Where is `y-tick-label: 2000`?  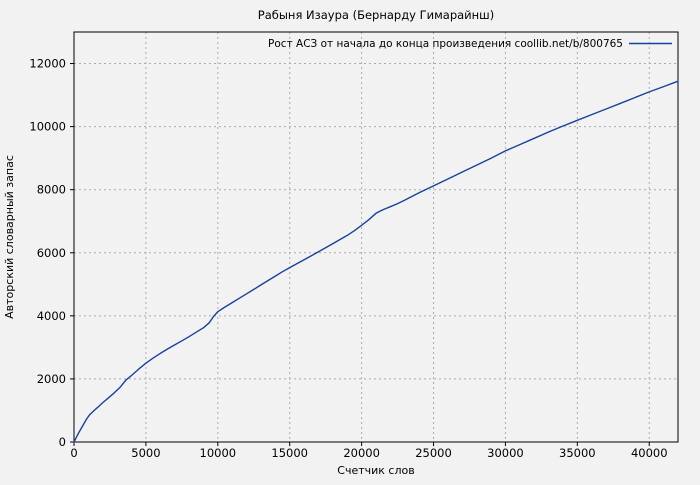 y-tick-label: 2000 is located at coordinates (51, 379).